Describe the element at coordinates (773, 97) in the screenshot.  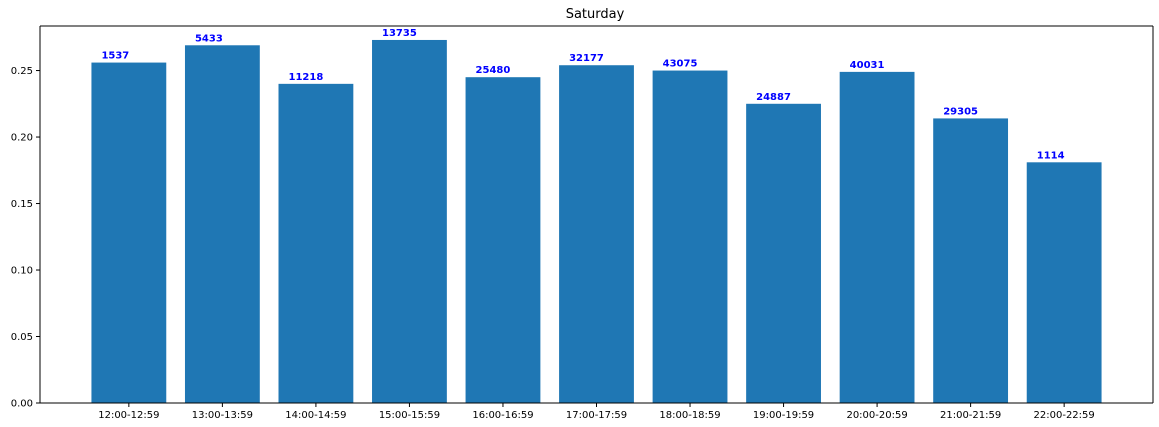
I see `bar-data-label: 24887` at that location.